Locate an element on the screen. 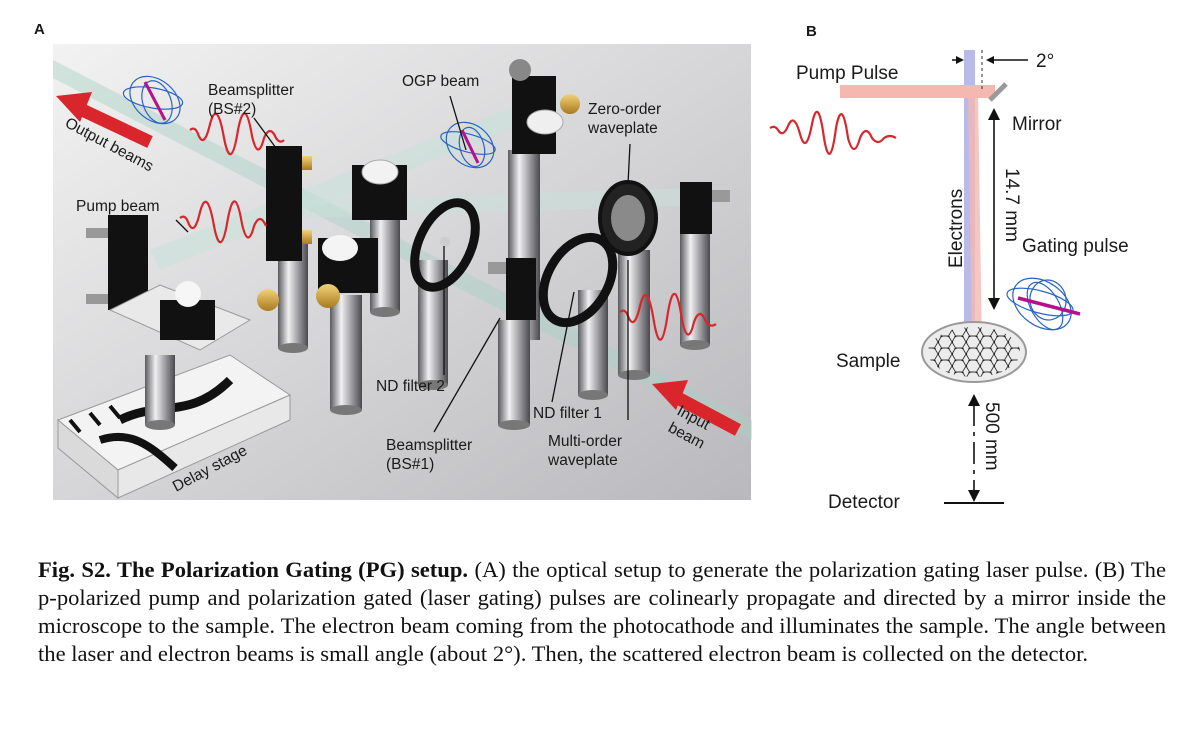 The image size is (1199, 735). output-pulse-wave is located at coordinates (237, 134).